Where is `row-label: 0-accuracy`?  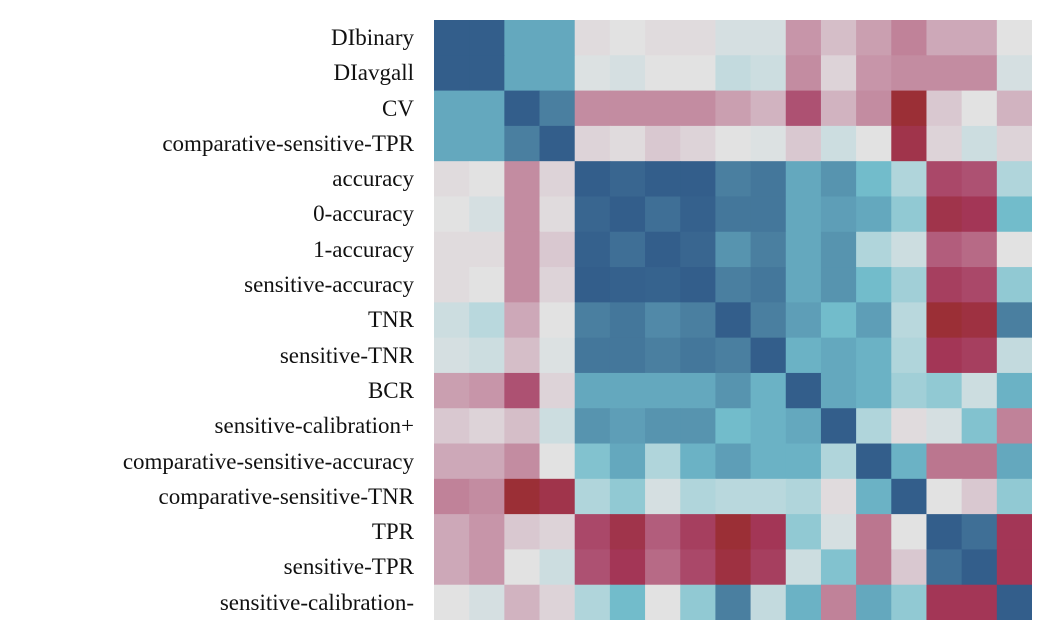
row-label: 0-accuracy is located at coordinates (363, 214).